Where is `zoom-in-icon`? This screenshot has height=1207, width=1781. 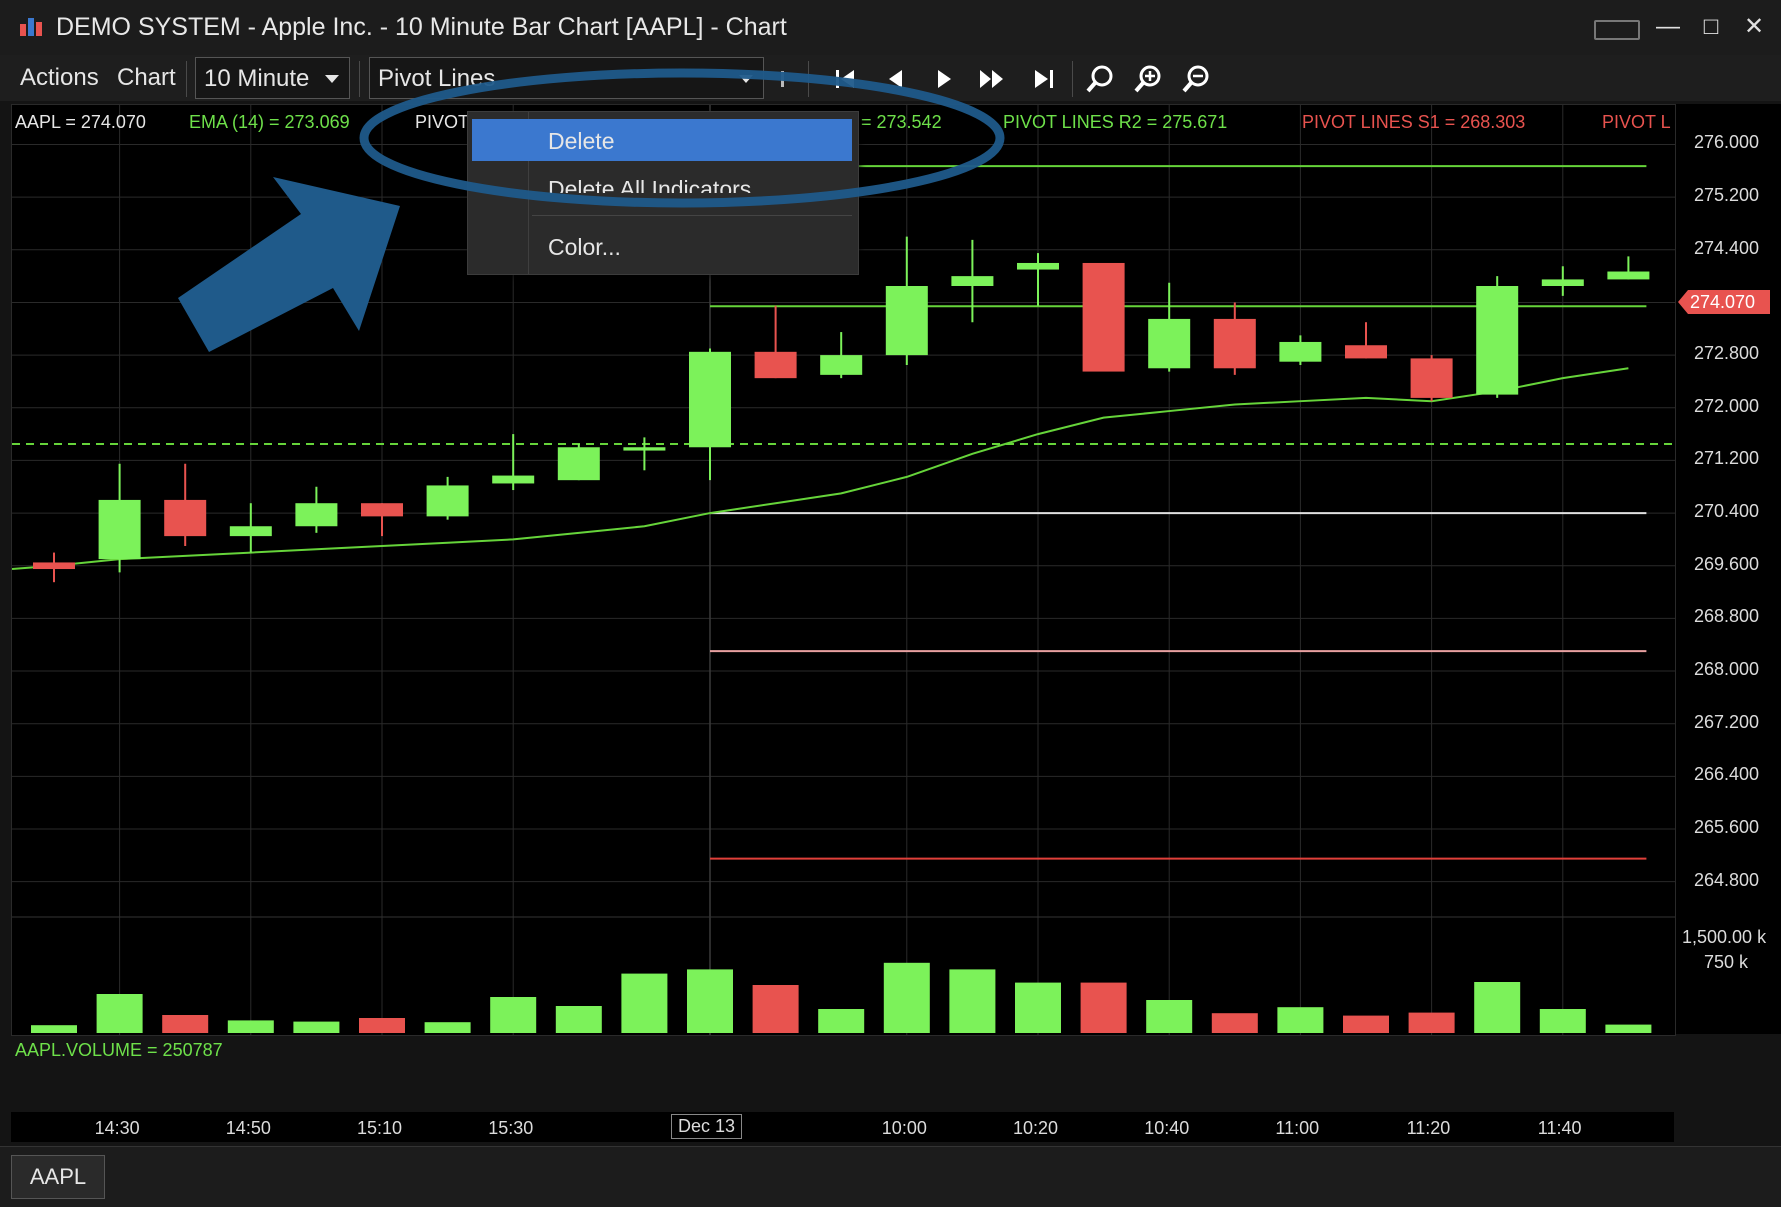
zoom-in-icon is located at coordinates (1148, 79).